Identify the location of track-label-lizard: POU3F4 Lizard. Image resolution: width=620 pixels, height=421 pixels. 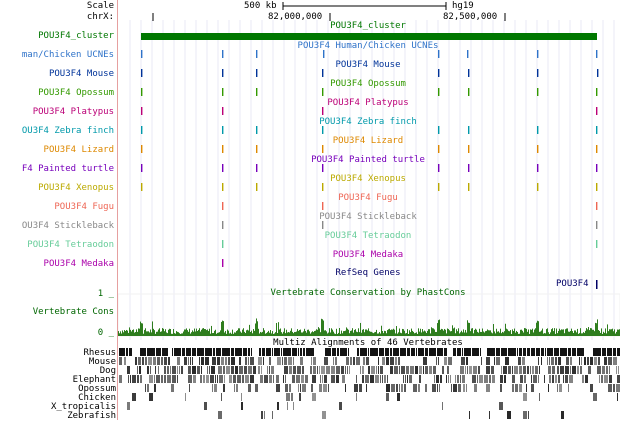
(78, 150).